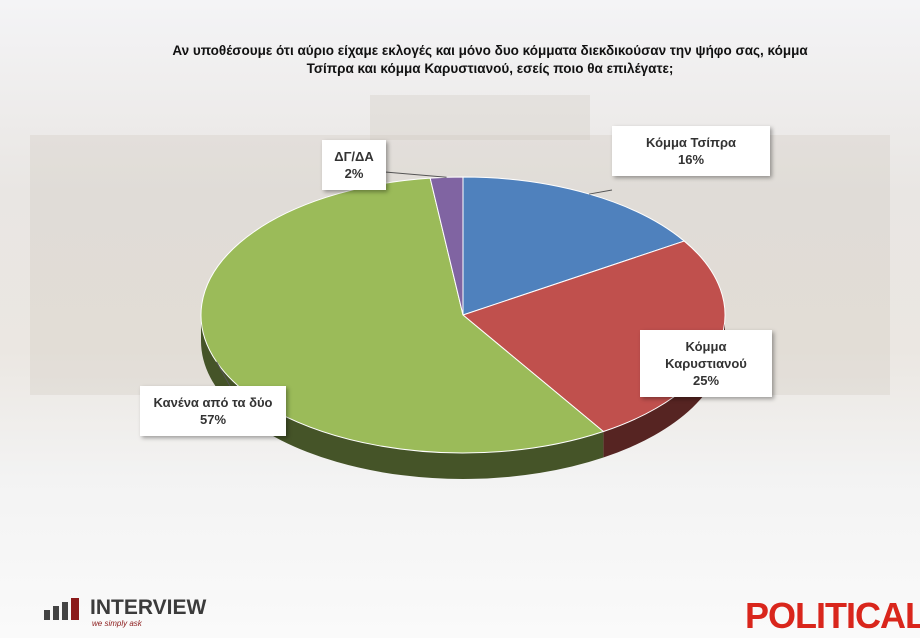 The height and width of the screenshot is (638, 920). I want to click on interview-logo: INTERVIEW, so click(148, 607).